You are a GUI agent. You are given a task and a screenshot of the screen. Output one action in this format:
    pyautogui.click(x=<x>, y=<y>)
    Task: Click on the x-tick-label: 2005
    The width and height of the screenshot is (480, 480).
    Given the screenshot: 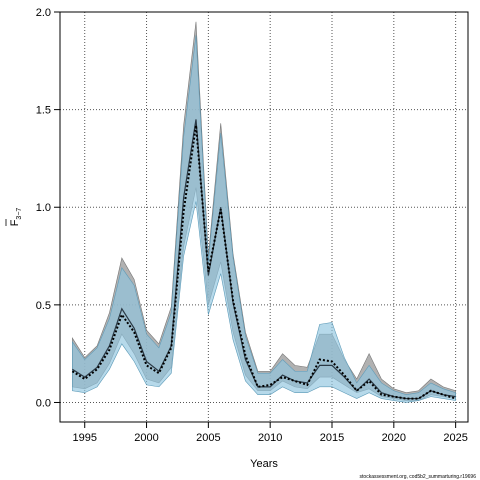 What is the action you would take?
    pyautogui.click(x=208, y=438)
    